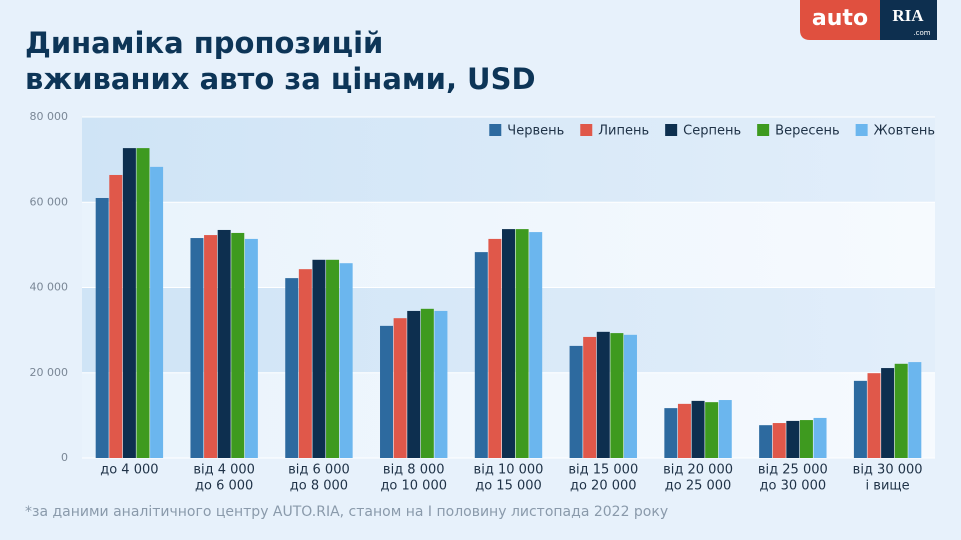 Image resolution: width=961 pixels, height=540 pixels. Describe the element at coordinates (49, 201) in the screenshot. I see `y-tick-label: 60 000` at that location.